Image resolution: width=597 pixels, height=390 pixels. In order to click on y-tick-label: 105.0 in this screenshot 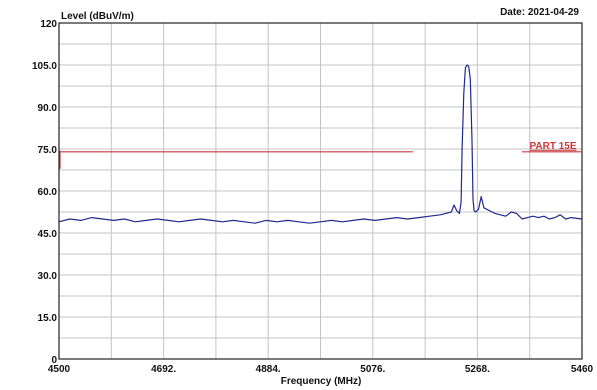, I will do `click(44, 66)`.